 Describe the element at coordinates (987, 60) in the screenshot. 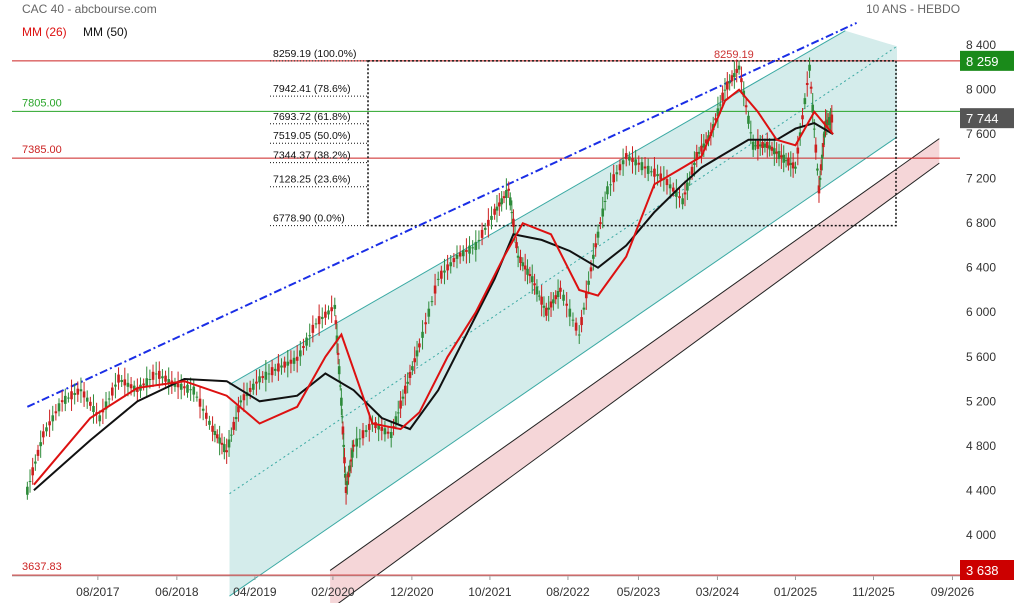

I see `price-tag-box` at that location.